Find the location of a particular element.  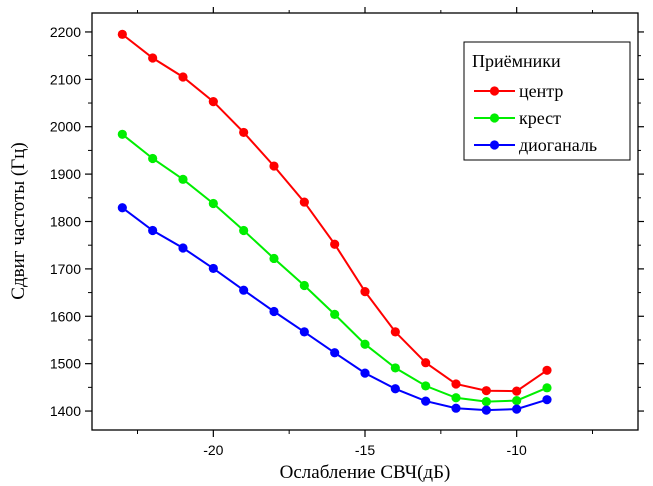

legend-label: центр is located at coordinates (541, 91).